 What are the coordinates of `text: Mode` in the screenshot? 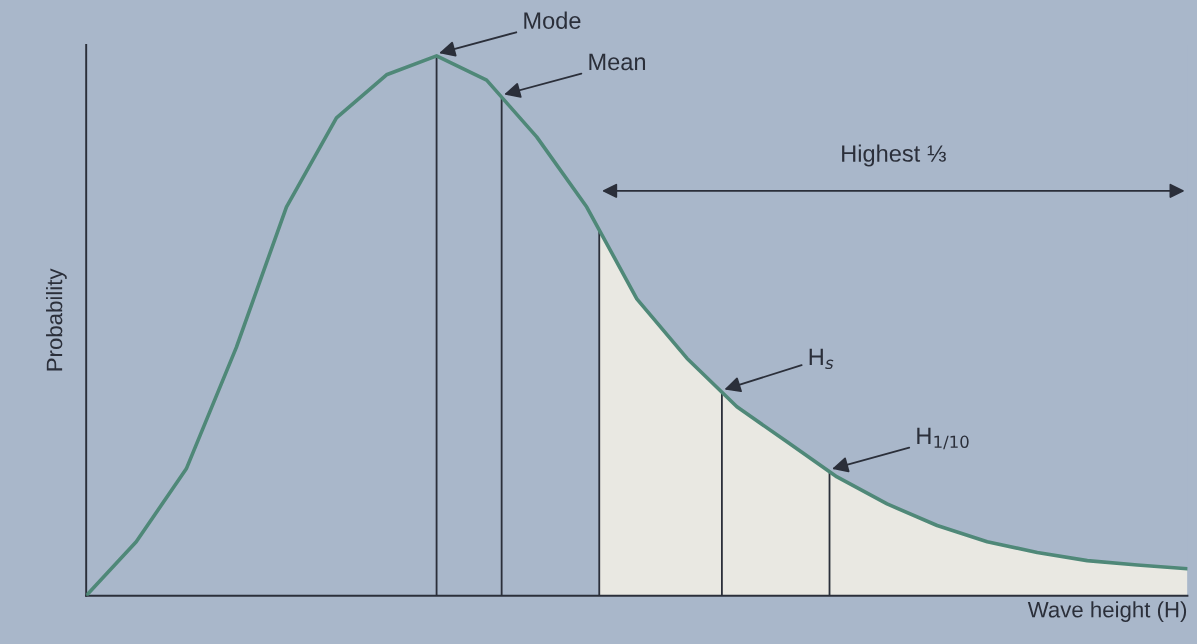 It's located at (552, 20).